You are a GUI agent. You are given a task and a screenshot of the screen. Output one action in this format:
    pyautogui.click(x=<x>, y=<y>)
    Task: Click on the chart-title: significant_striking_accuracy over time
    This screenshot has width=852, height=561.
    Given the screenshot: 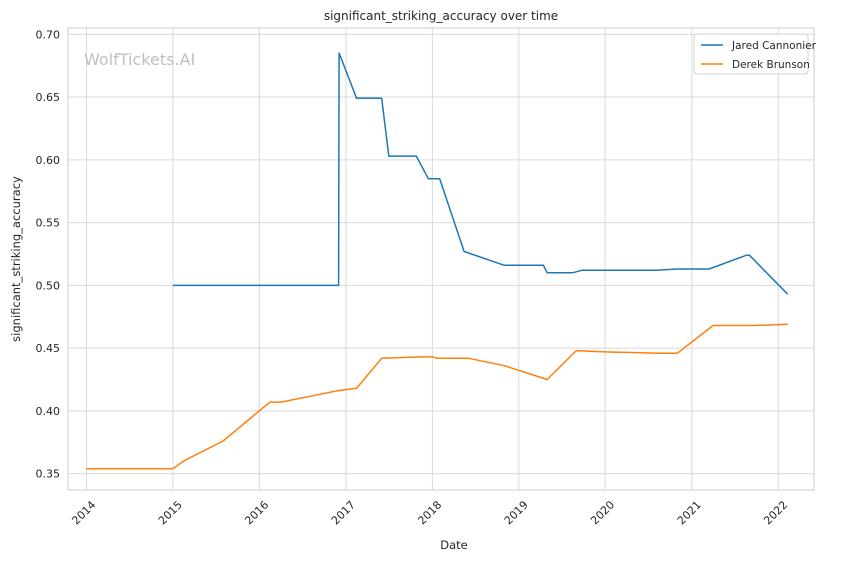 What is the action you would take?
    pyautogui.click(x=441, y=16)
    